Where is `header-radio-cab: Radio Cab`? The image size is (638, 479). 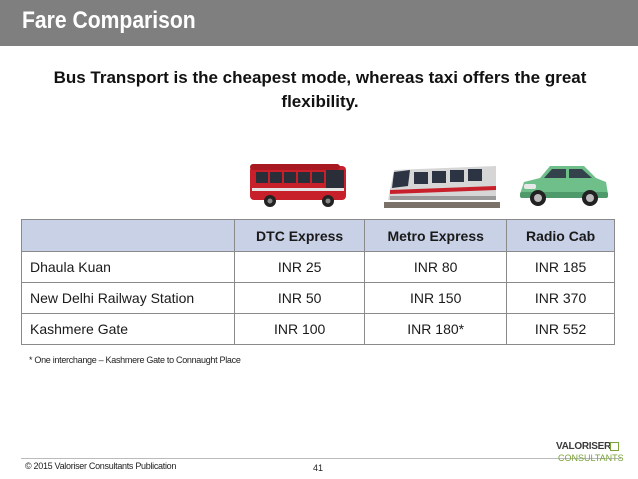
header-radio-cab: Radio Cab is located at coordinates (560, 235).